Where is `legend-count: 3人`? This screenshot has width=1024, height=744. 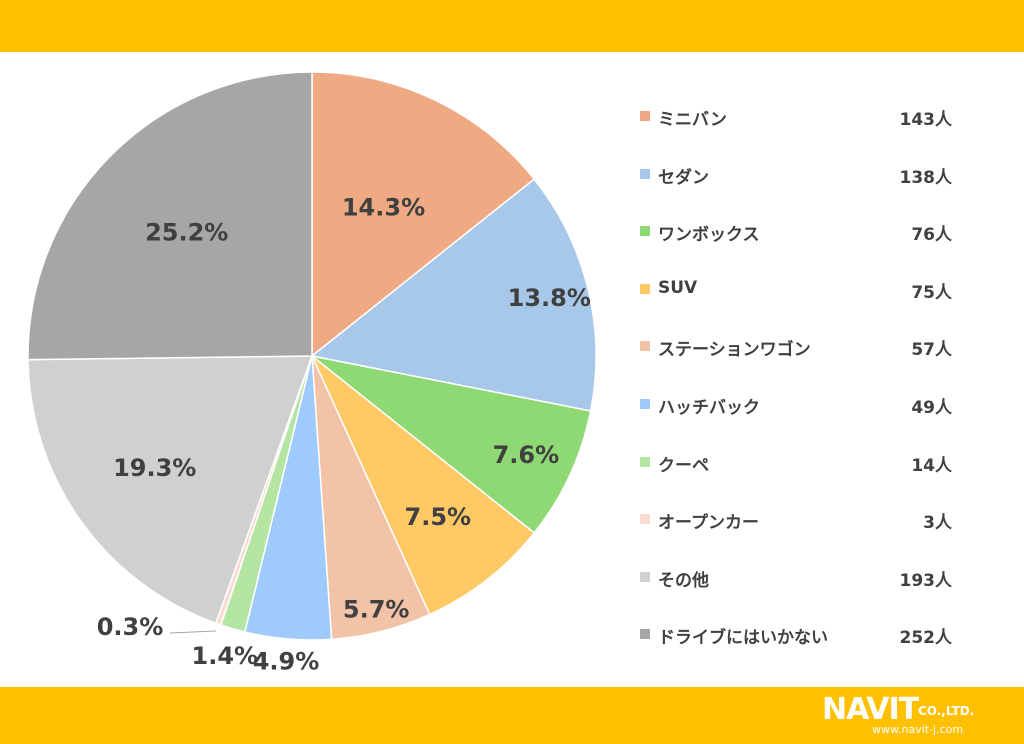
legend-count: 3人 is located at coordinates (937, 523).